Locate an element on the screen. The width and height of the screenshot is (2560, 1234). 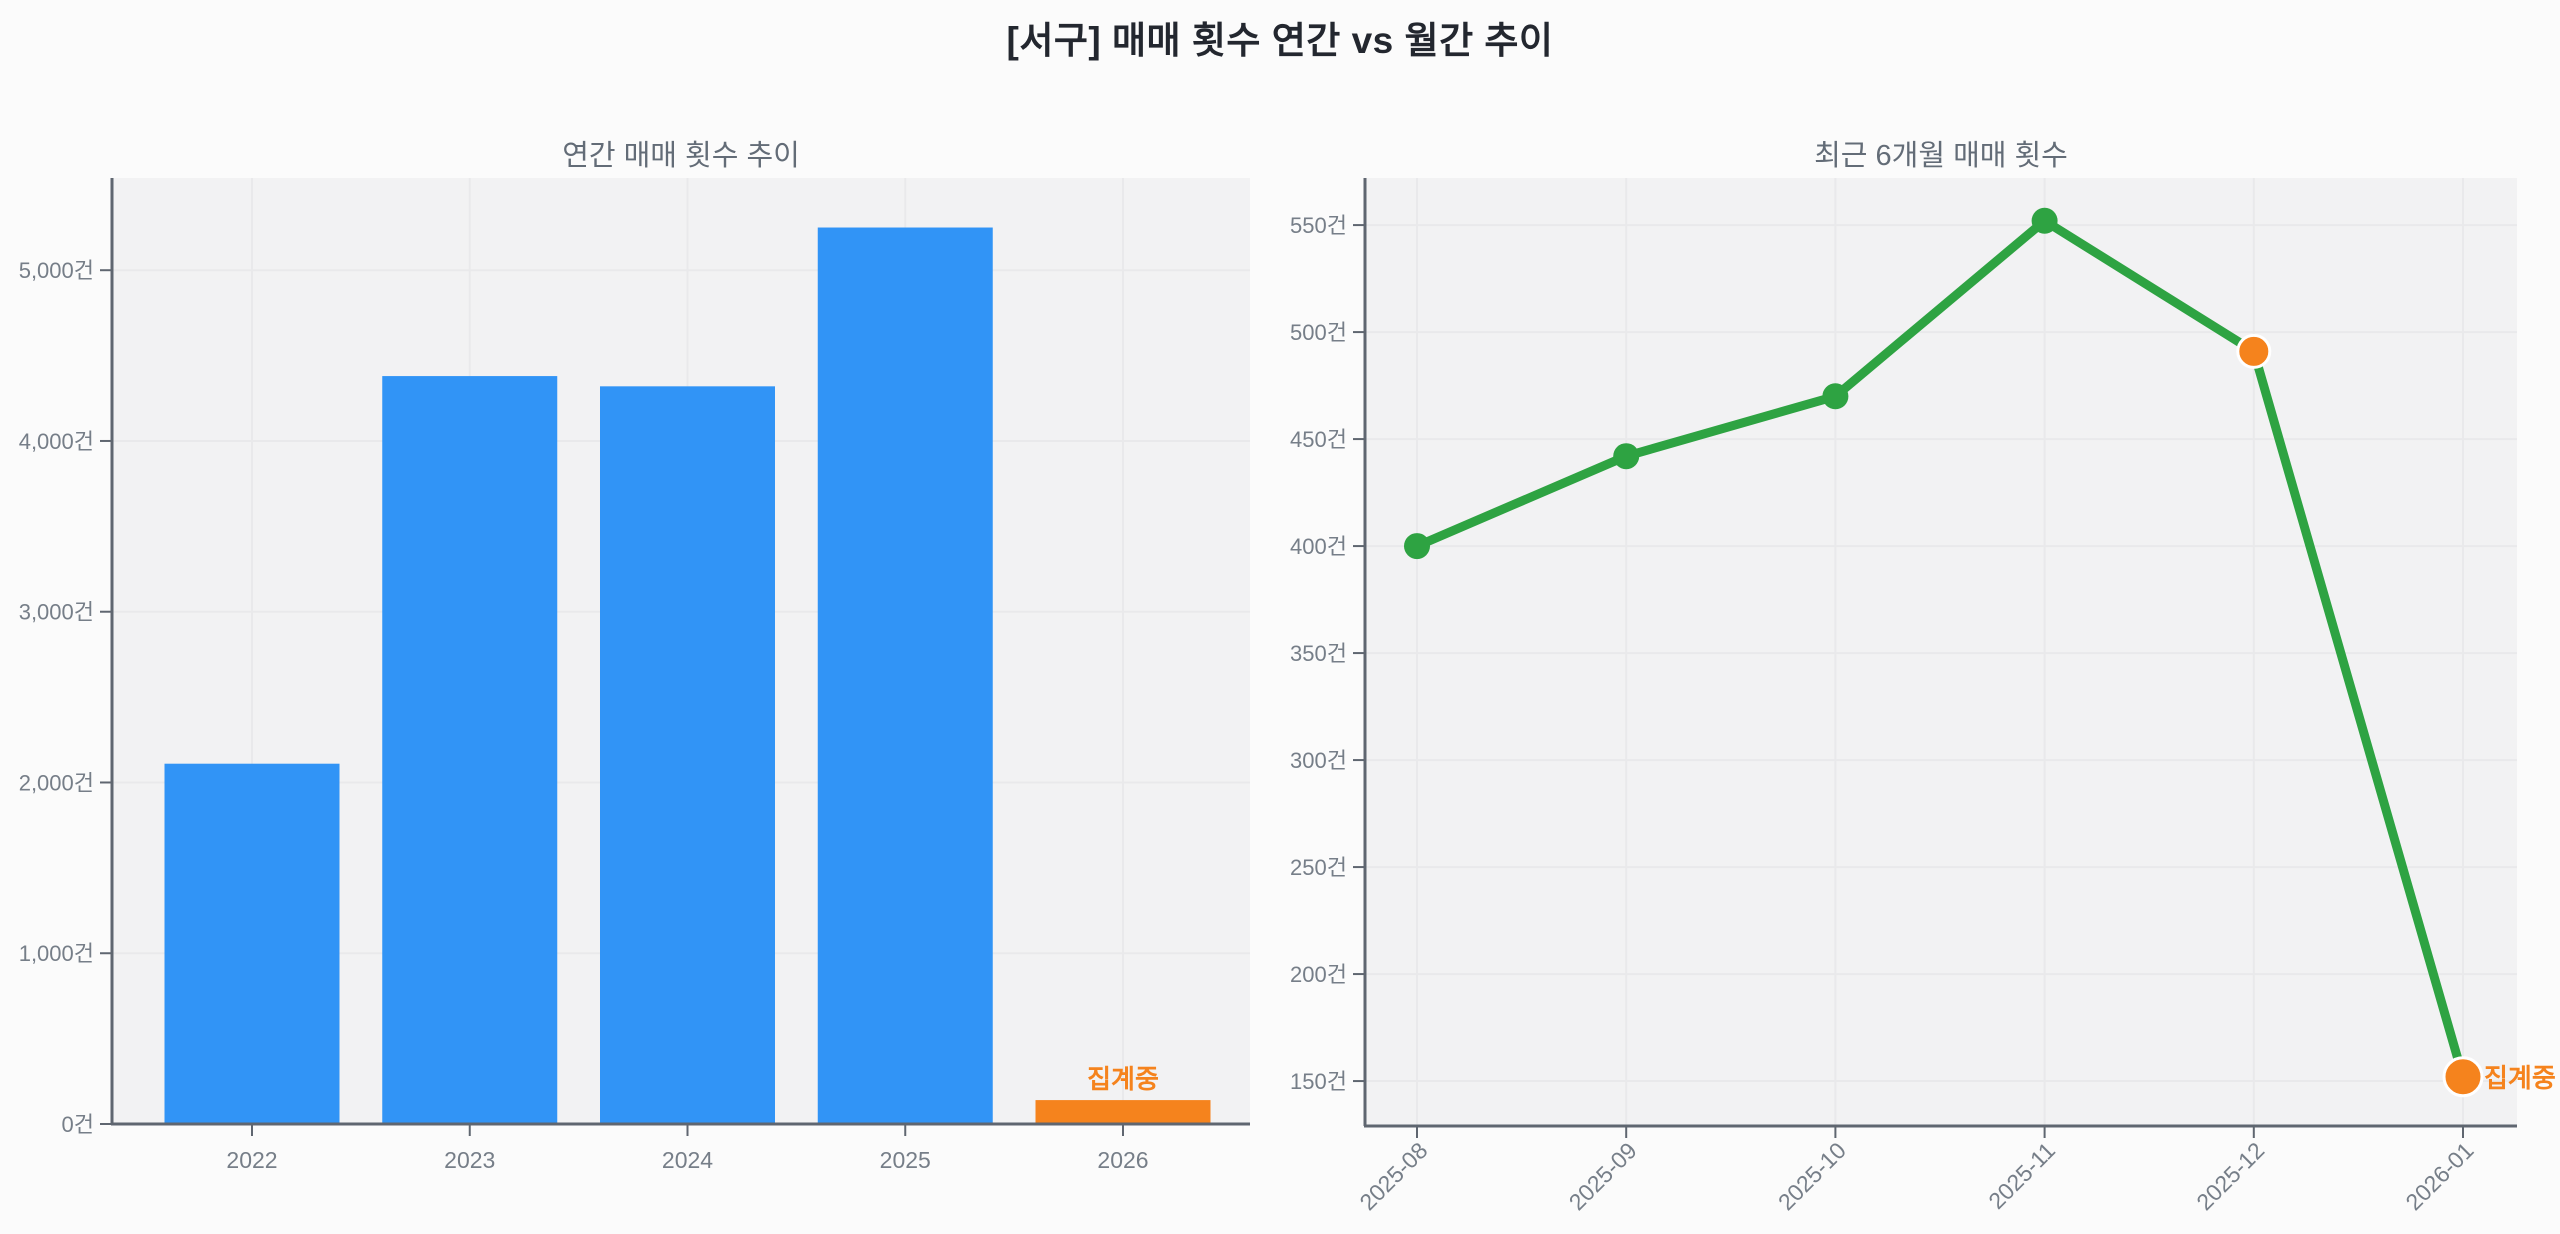
x-tick-label: 2025 is located at coordinates (905, 1160).